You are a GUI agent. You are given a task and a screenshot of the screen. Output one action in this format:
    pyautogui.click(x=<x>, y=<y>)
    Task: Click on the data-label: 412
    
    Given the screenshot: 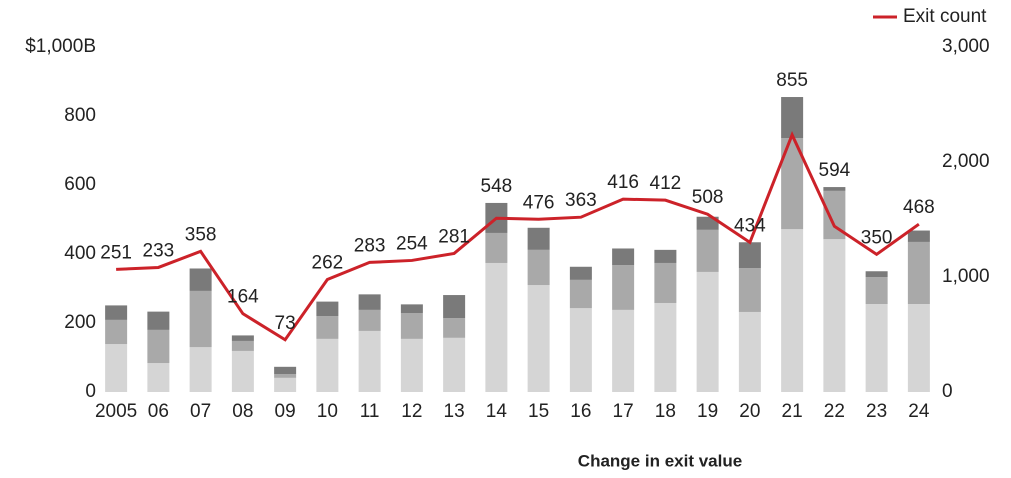 What is the action you would take?
    pyautogui.click(x=666, y=183)
    